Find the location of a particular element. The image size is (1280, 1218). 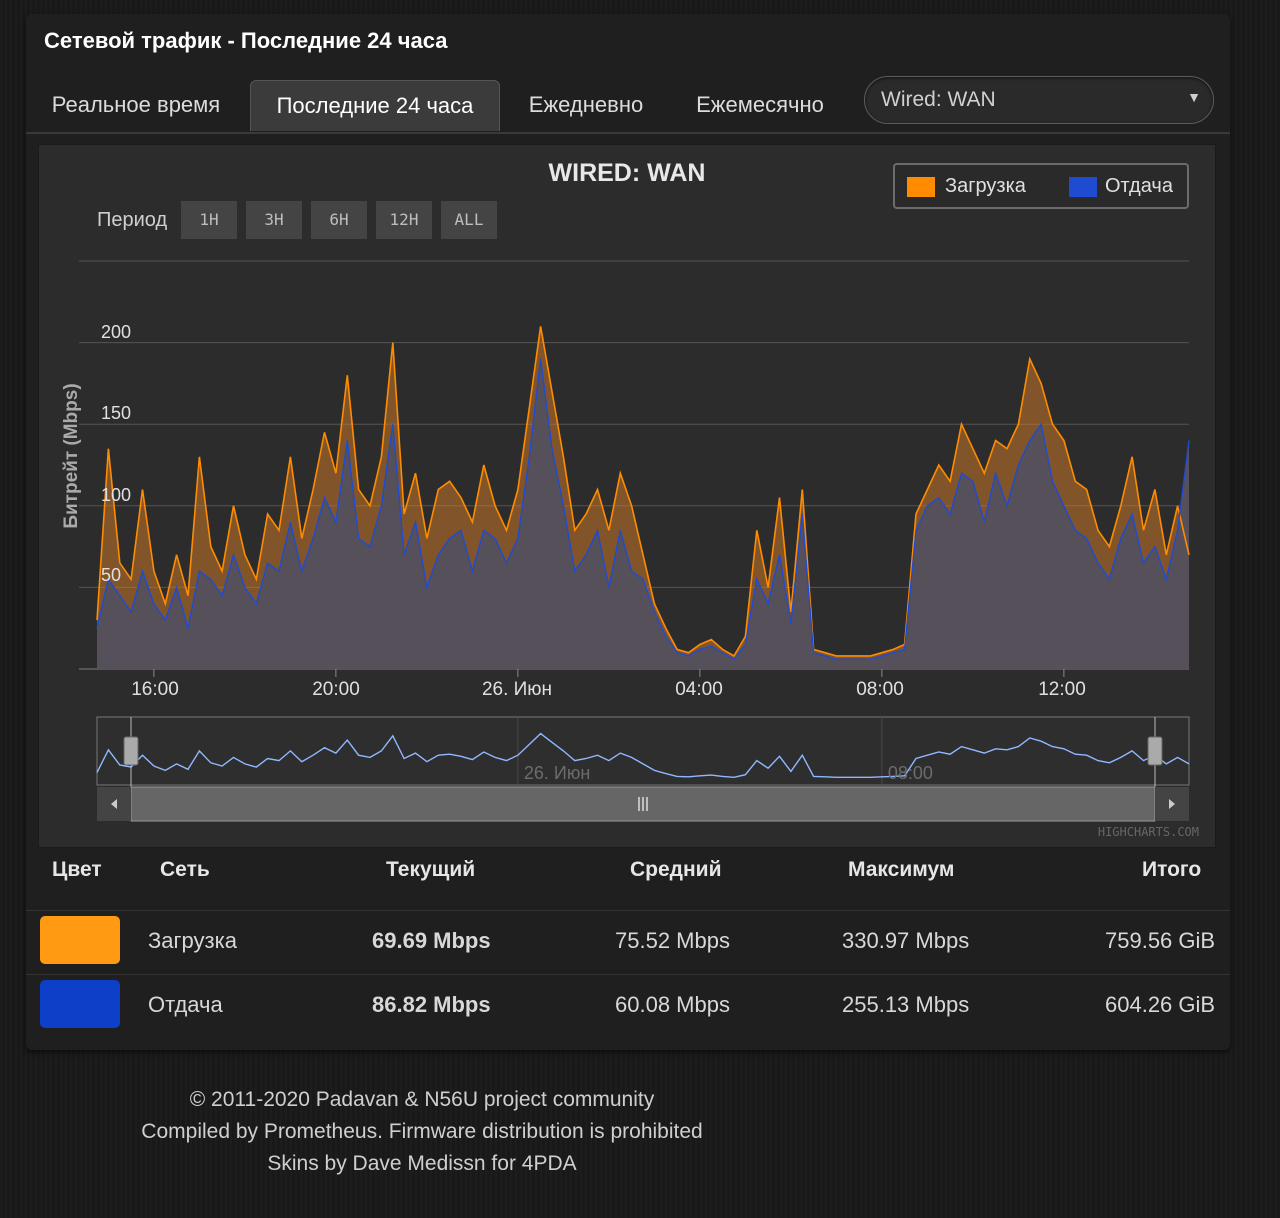

period-button-all: ALL is located at coordinates (469, 220).